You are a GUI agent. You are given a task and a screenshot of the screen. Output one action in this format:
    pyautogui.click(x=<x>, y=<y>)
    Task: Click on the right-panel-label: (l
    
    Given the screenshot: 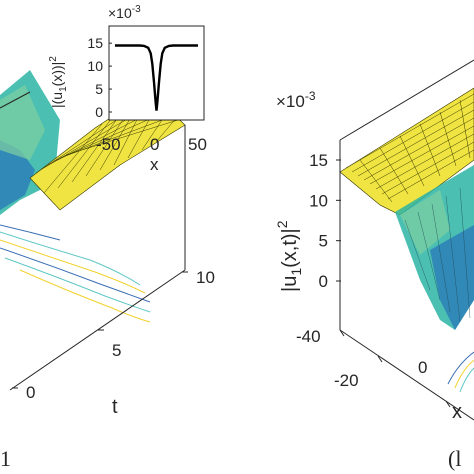 What is the action you would take?
    pyautogui.click(x=454, y=458)
    